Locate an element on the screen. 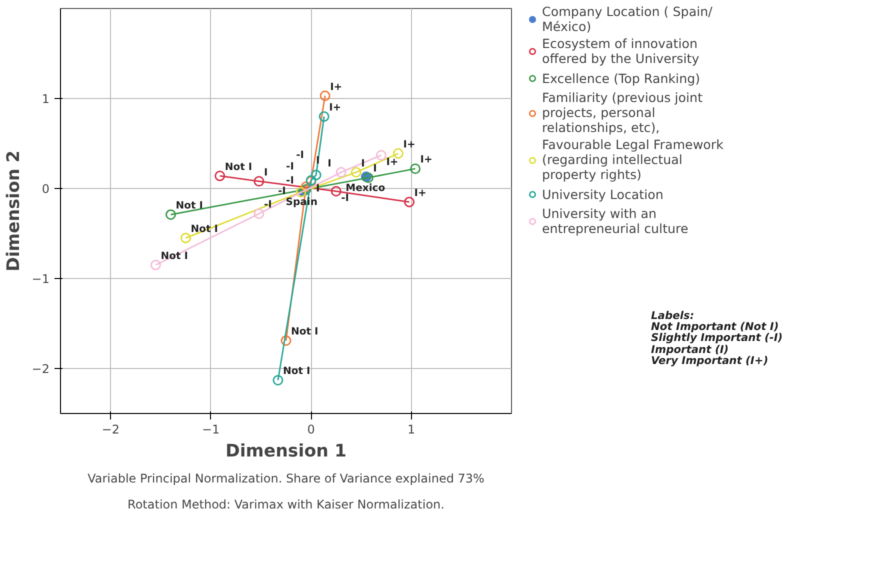 The width and height of the screenshot is (882, 577). data-label: Mexico is located at coordinates (366, 188).